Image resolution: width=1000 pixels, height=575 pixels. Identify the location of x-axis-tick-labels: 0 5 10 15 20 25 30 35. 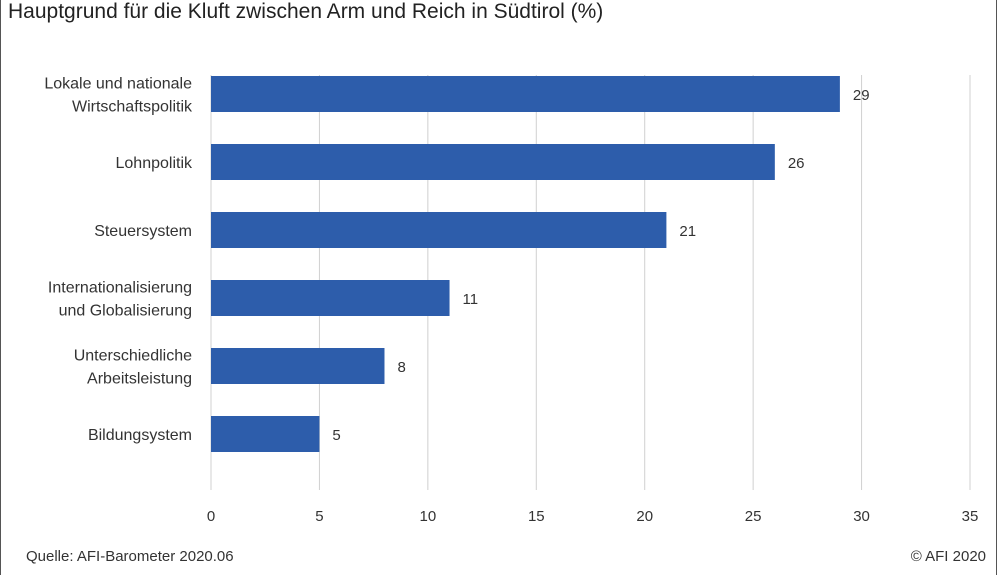
(593, 516).